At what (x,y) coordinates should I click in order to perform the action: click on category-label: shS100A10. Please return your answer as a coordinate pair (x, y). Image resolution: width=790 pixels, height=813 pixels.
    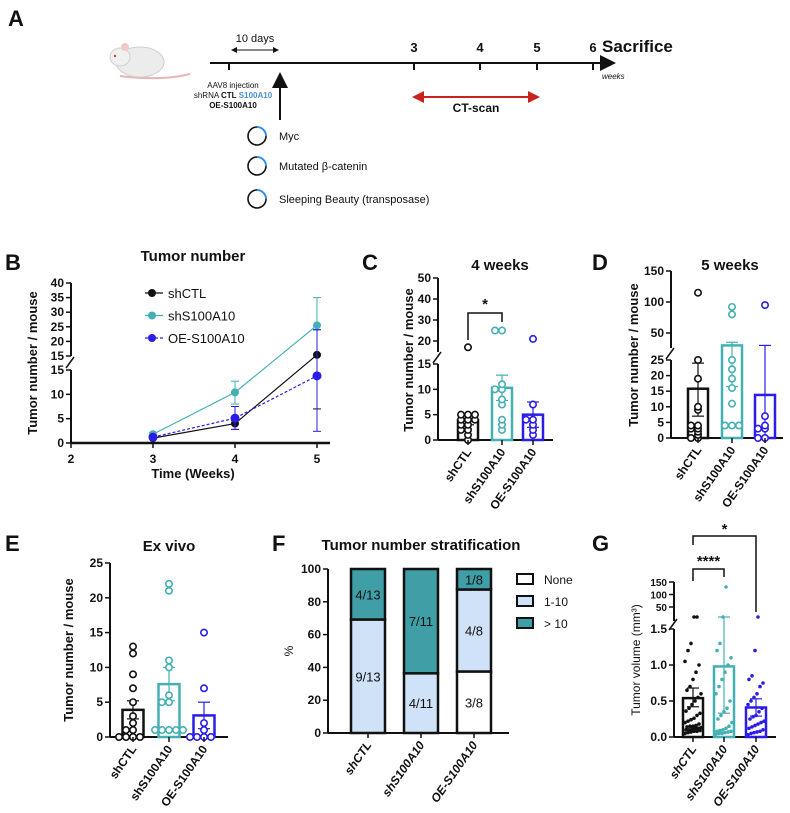
    Looking at the image, I should click on (403, 768).